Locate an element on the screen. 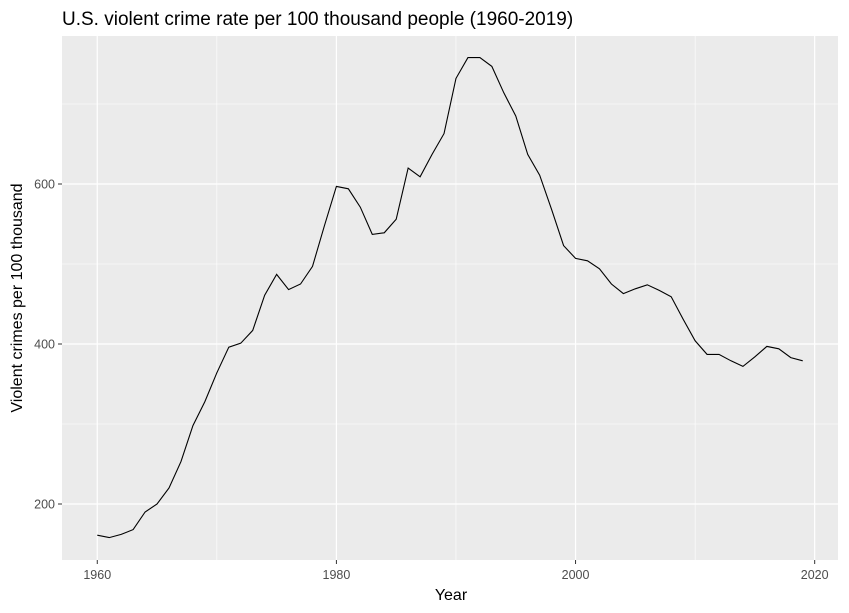  y-tick-label: 200 is located at coordinates (44, 505).